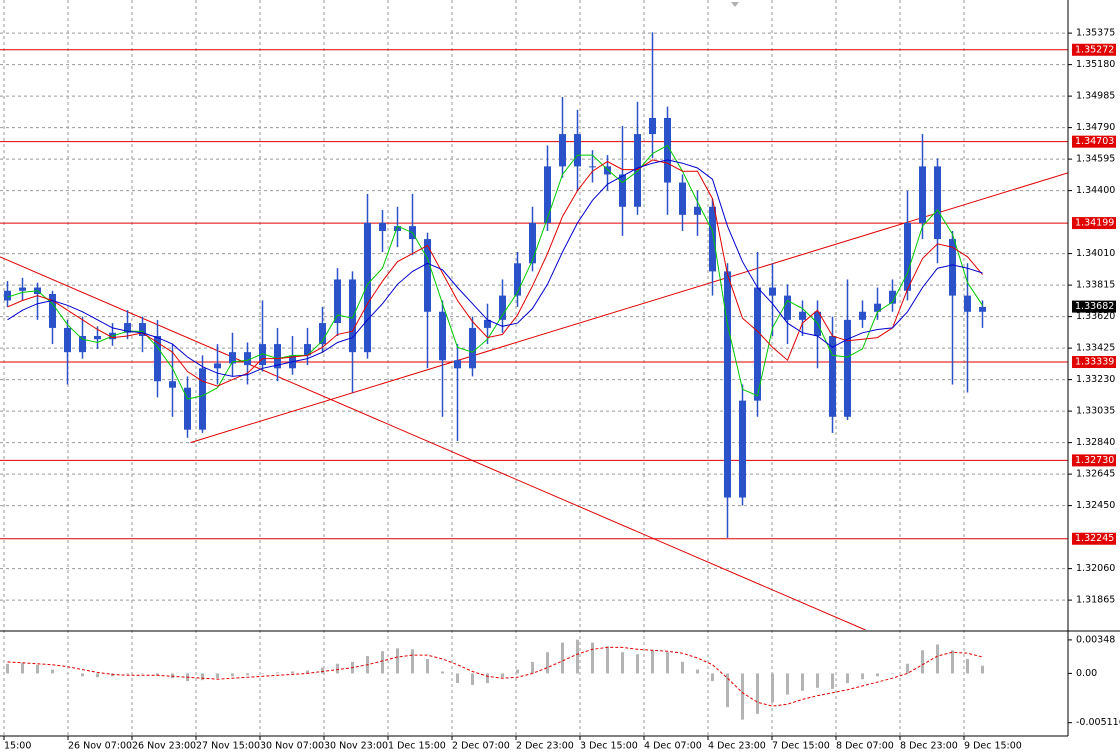 The height and width of the screenshot is (755, 1120). What do you see at coordinates (737, 746) in the screenshot?
I see `x-tick-label: 4 Dec 23:00` at bounding box center [737, 746].